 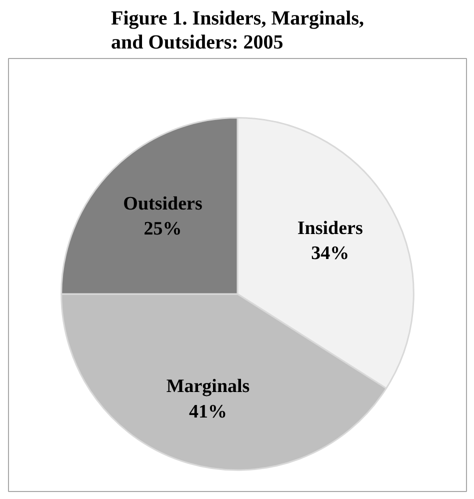 I want to click on data-label: 41%, so click(x=208, y=411).